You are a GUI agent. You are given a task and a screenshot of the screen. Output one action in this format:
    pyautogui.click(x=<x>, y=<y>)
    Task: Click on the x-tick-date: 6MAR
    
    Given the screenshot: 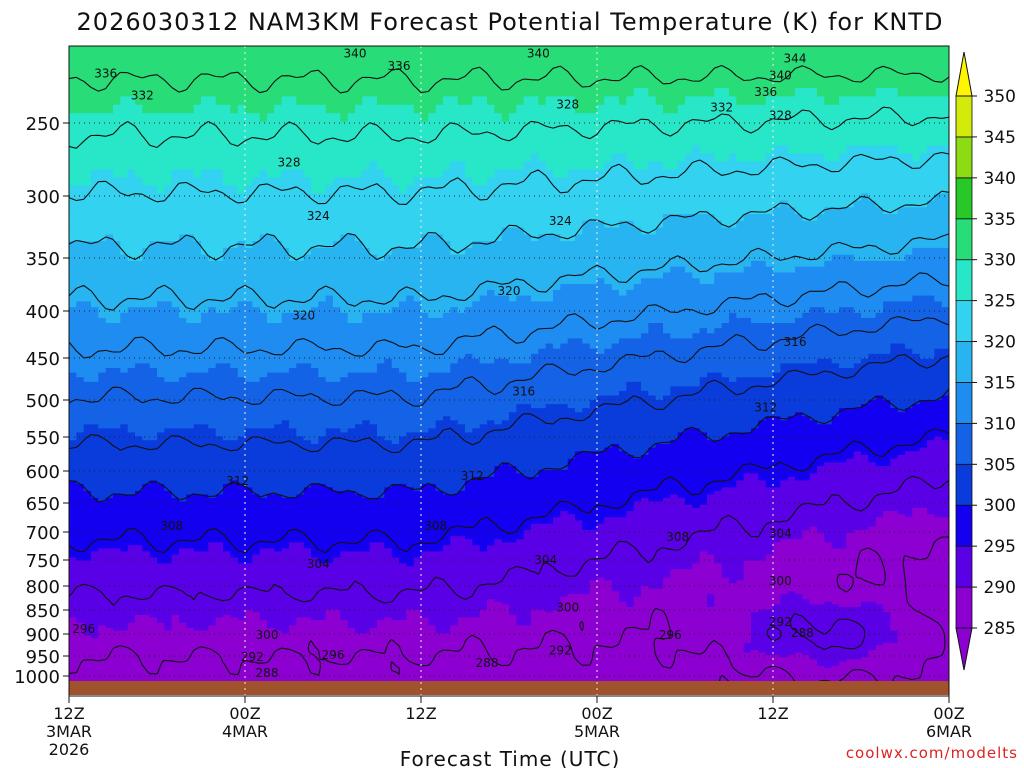 What is the action you would take?
    pyautogui.click(x=949, y=731)
    